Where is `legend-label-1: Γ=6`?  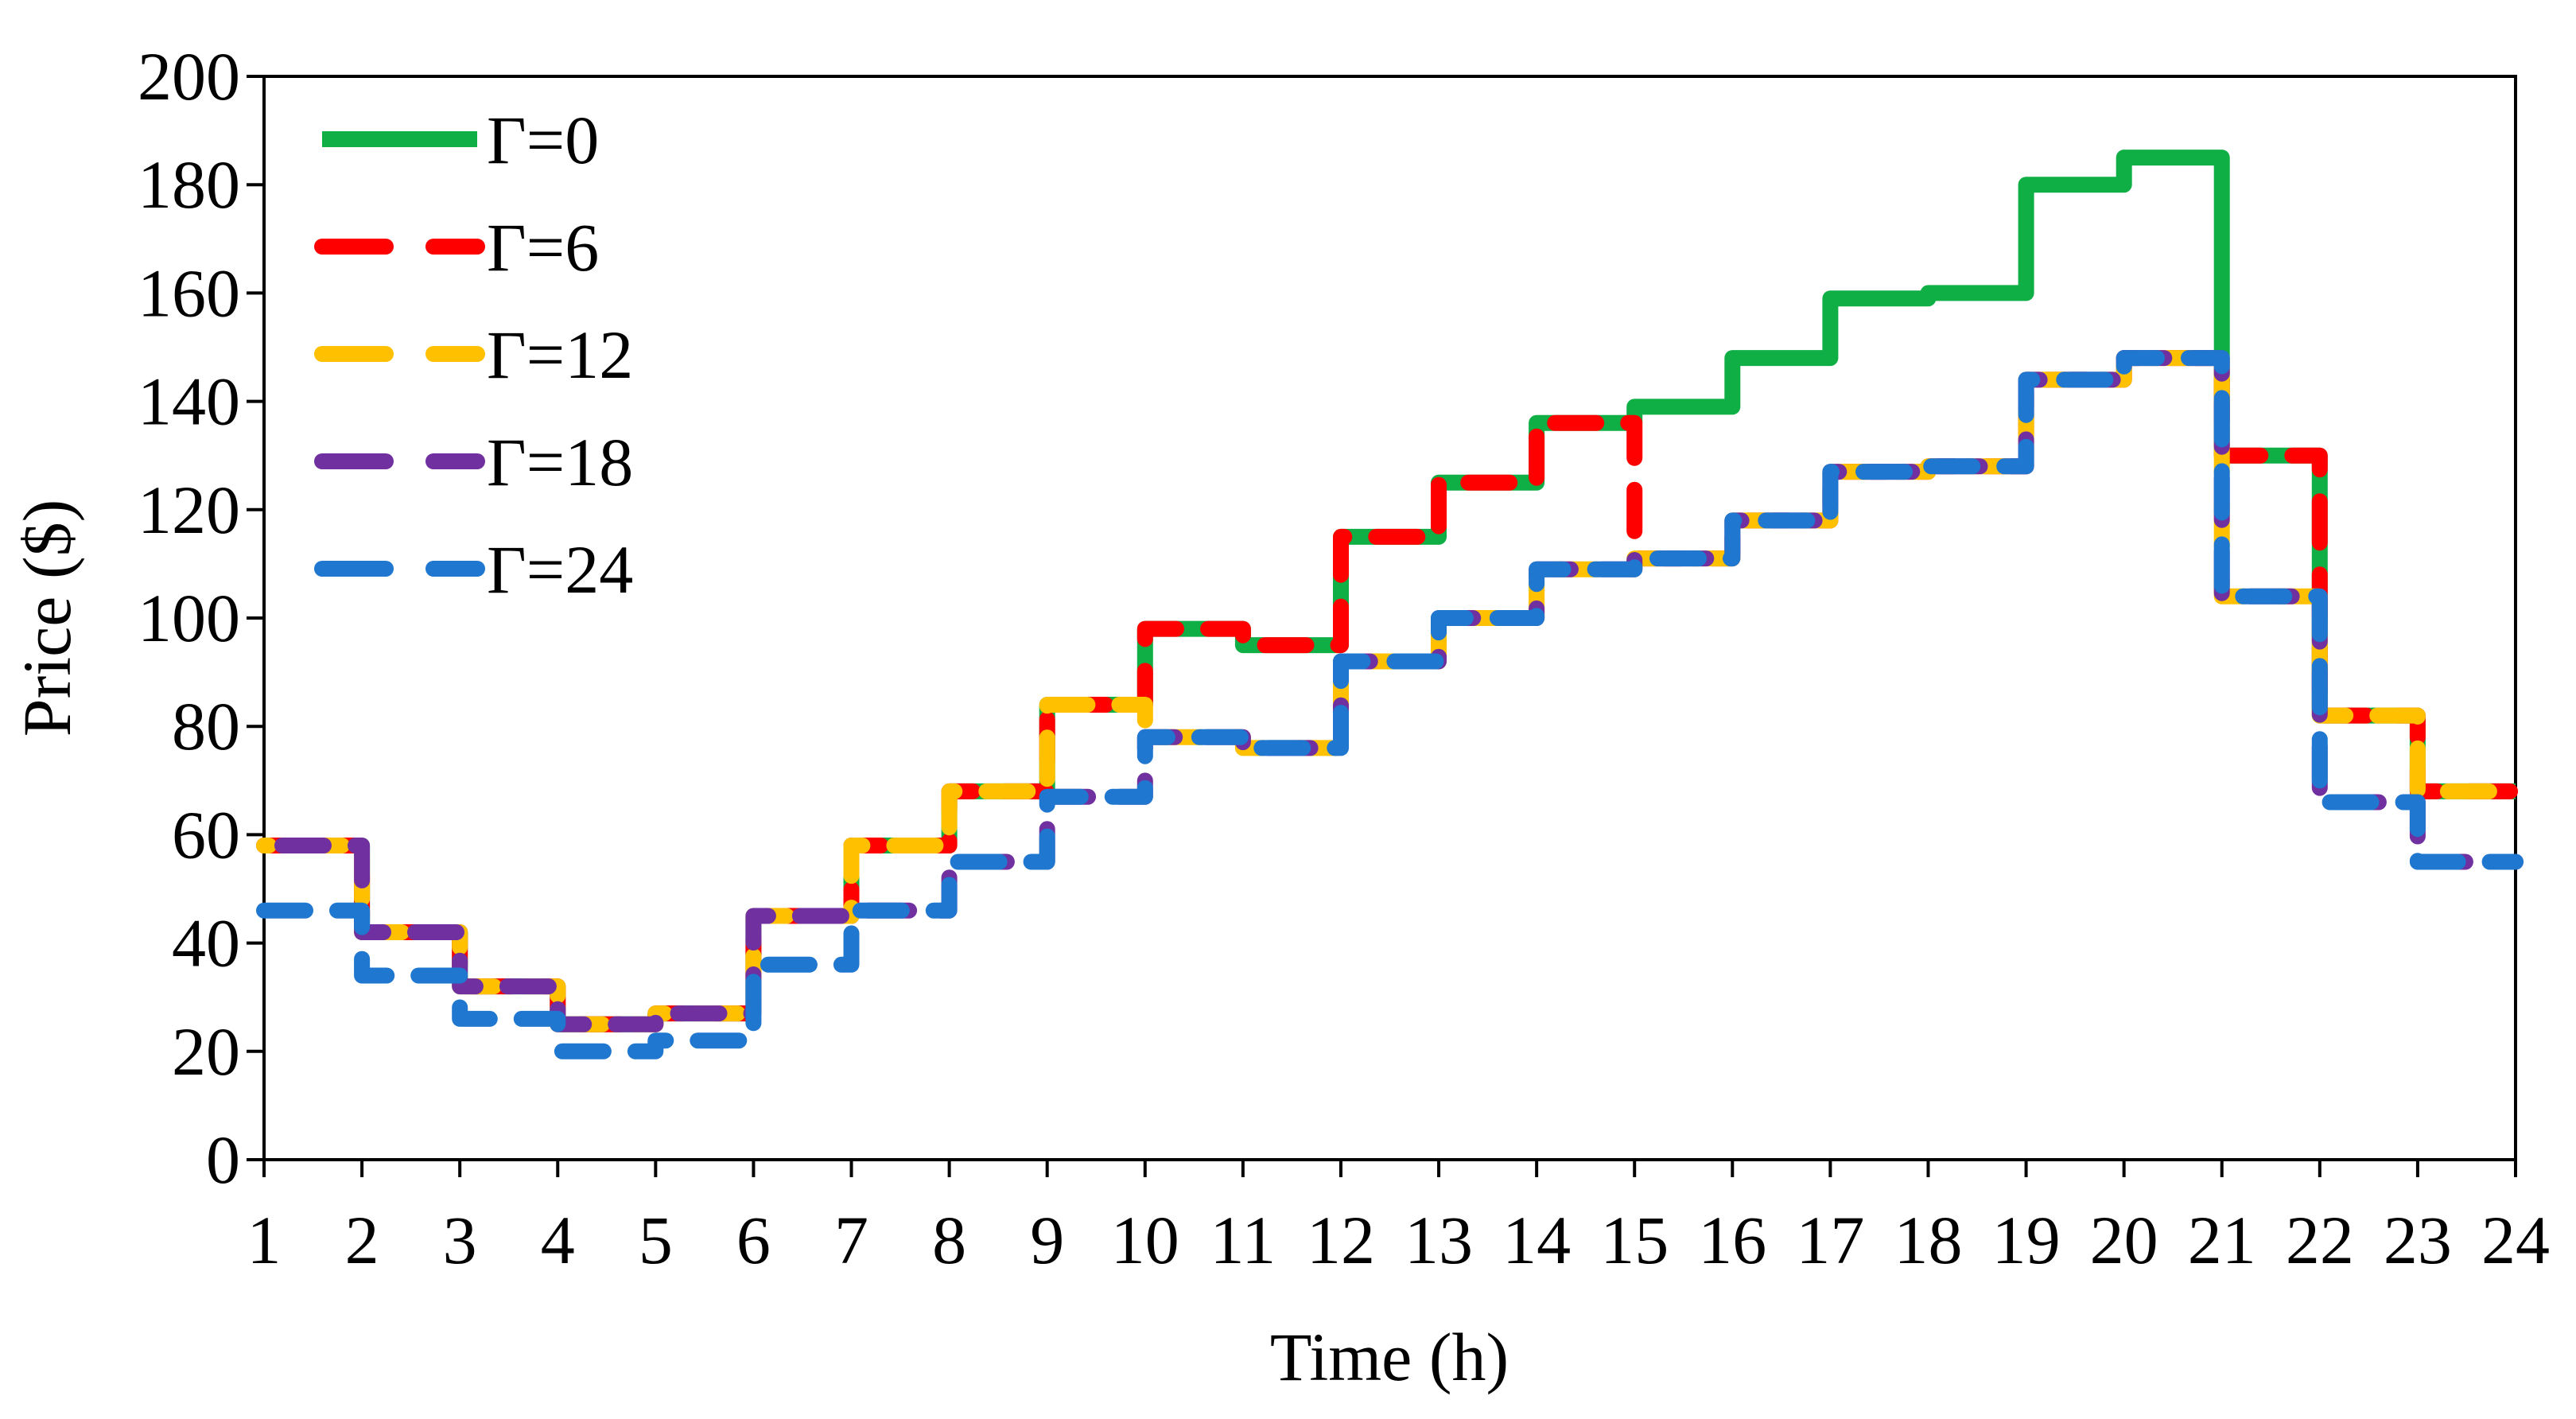 legend-label-1: Γ=6 is located at coordinates (543, 247).